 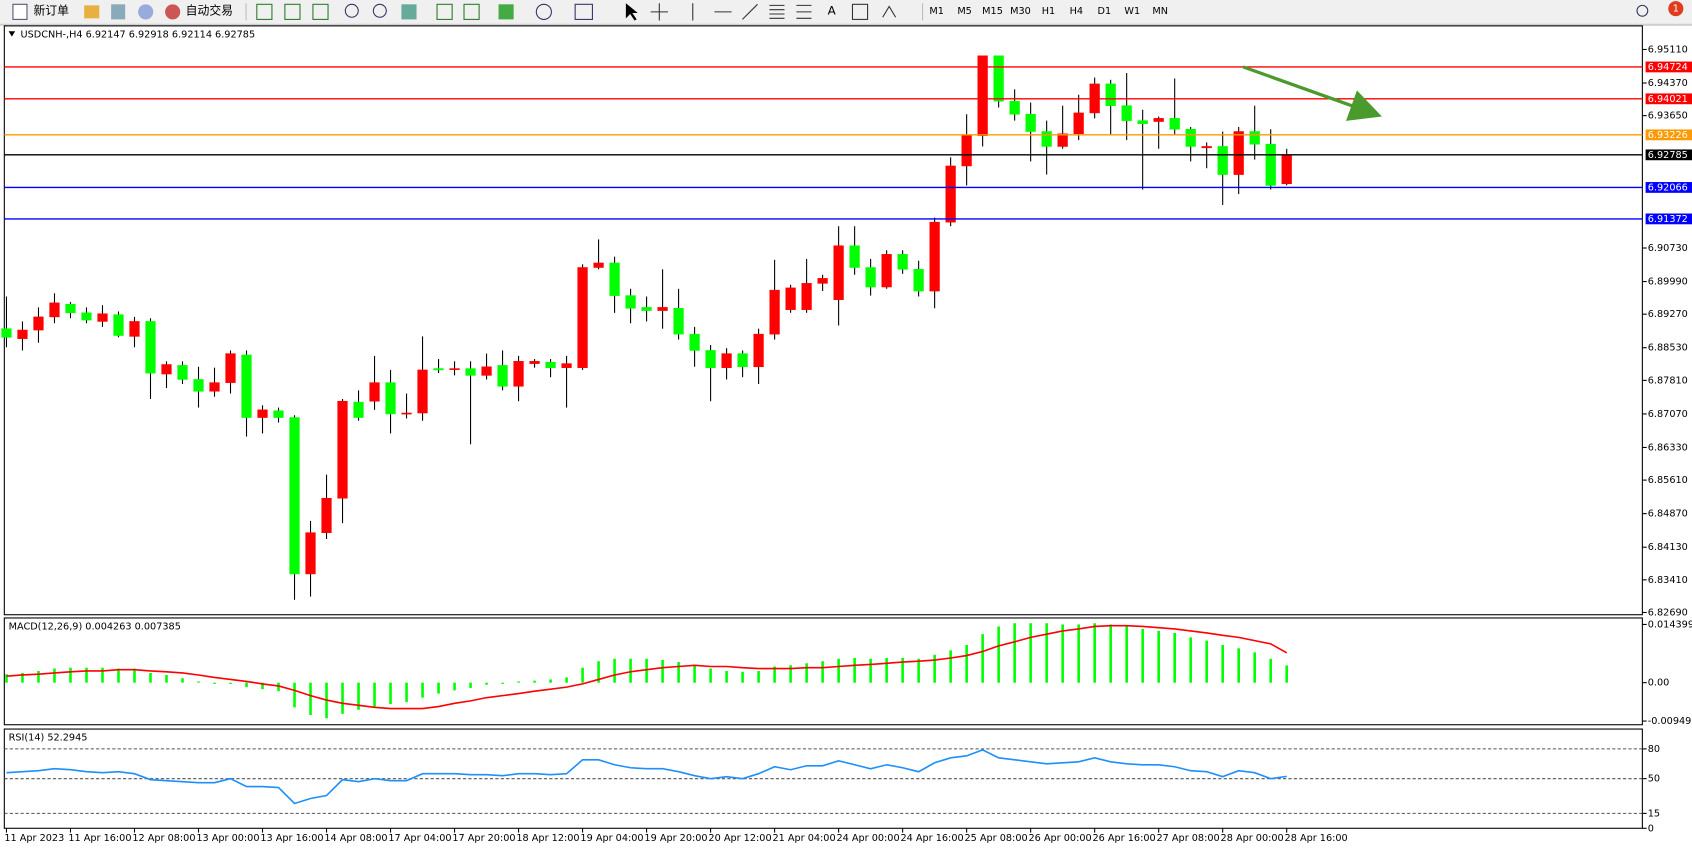 I want to click on toolbar: 新订单 自动交易 A M1 M5 M15 M30 H1 H4 D1 W1 MN 1, so click(x=846, y=12).